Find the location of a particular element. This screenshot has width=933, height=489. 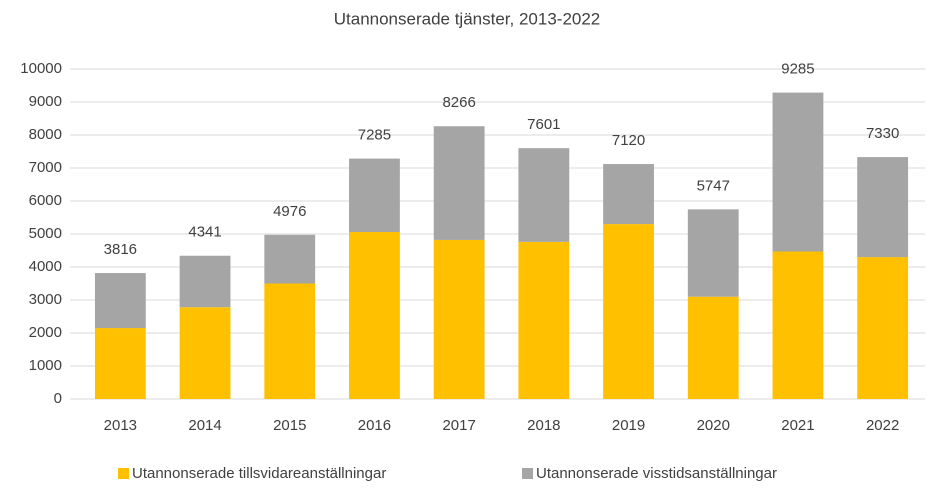

y-tick-label: 1000 is located at coordinates (45, 365).